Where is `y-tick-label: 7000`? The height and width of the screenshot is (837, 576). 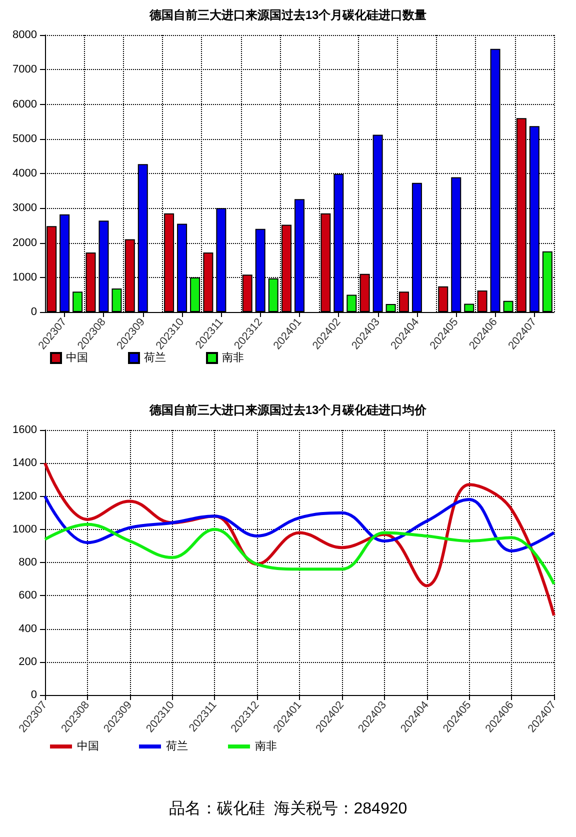
y-tick-label: 7000 is located at coordinates (24, 70).